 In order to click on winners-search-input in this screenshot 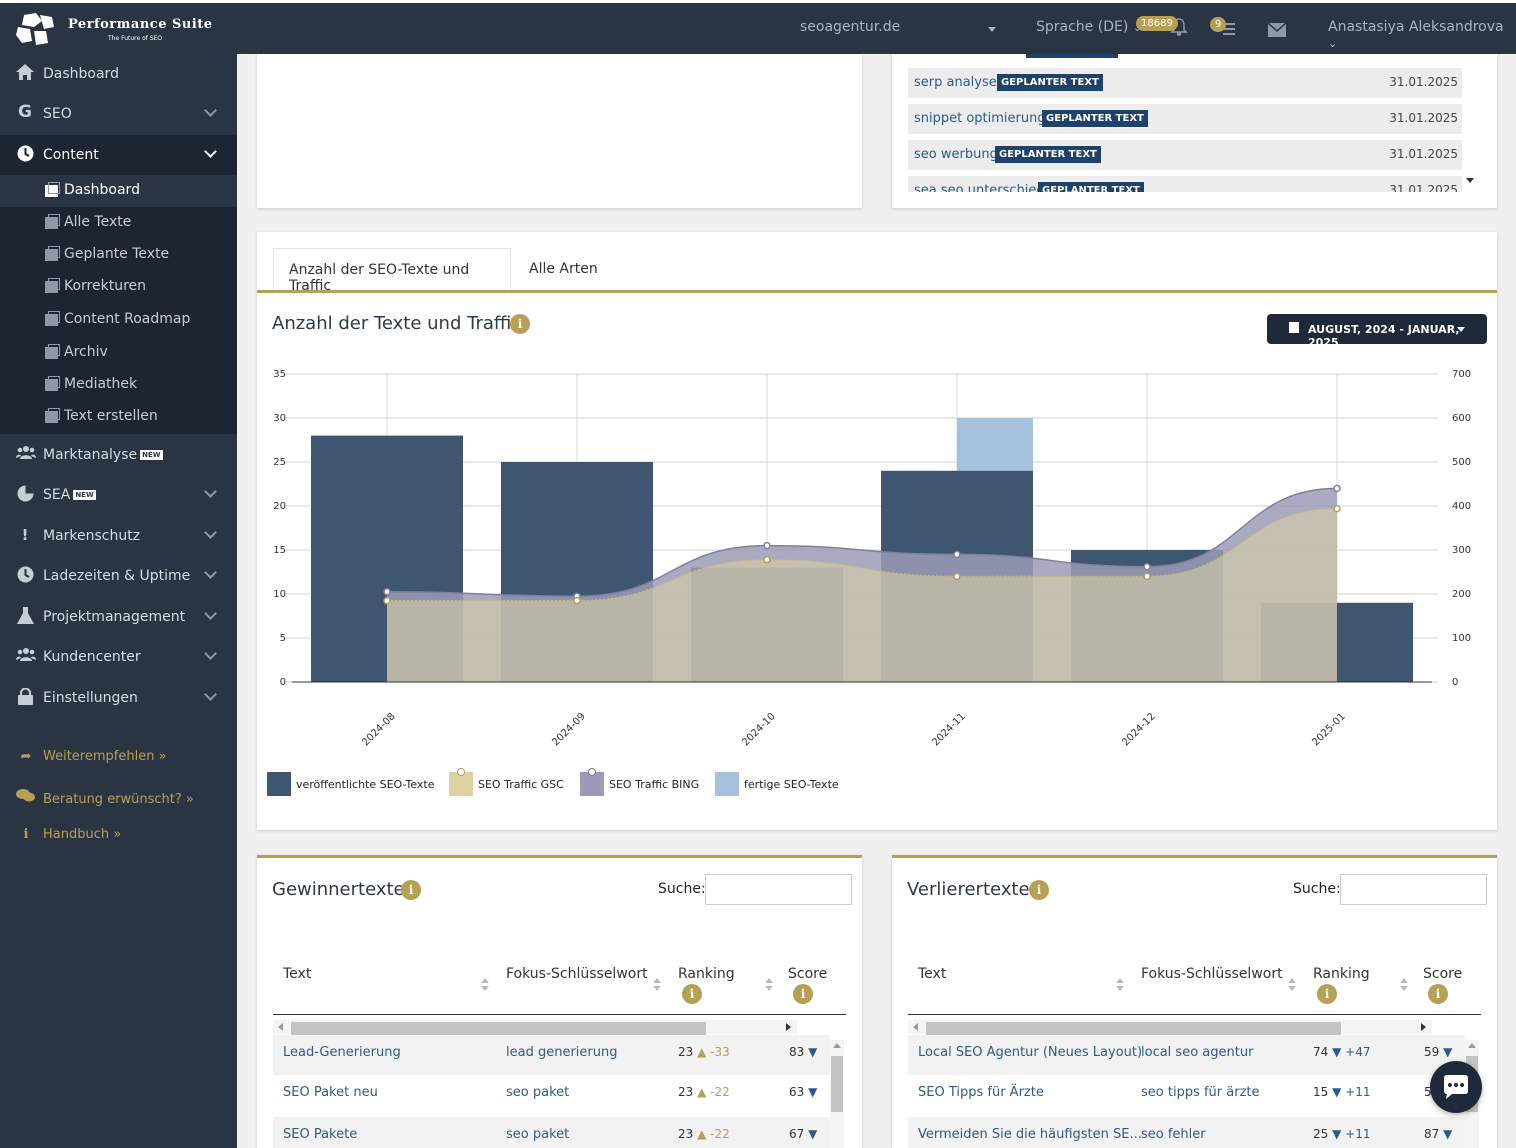, I will do `click(778, 889)`.